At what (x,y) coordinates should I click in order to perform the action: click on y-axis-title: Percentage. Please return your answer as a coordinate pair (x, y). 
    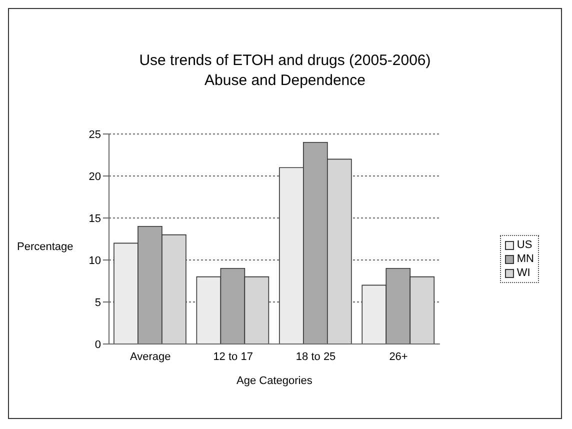
    Looking at the image, I should click on (45, 247).